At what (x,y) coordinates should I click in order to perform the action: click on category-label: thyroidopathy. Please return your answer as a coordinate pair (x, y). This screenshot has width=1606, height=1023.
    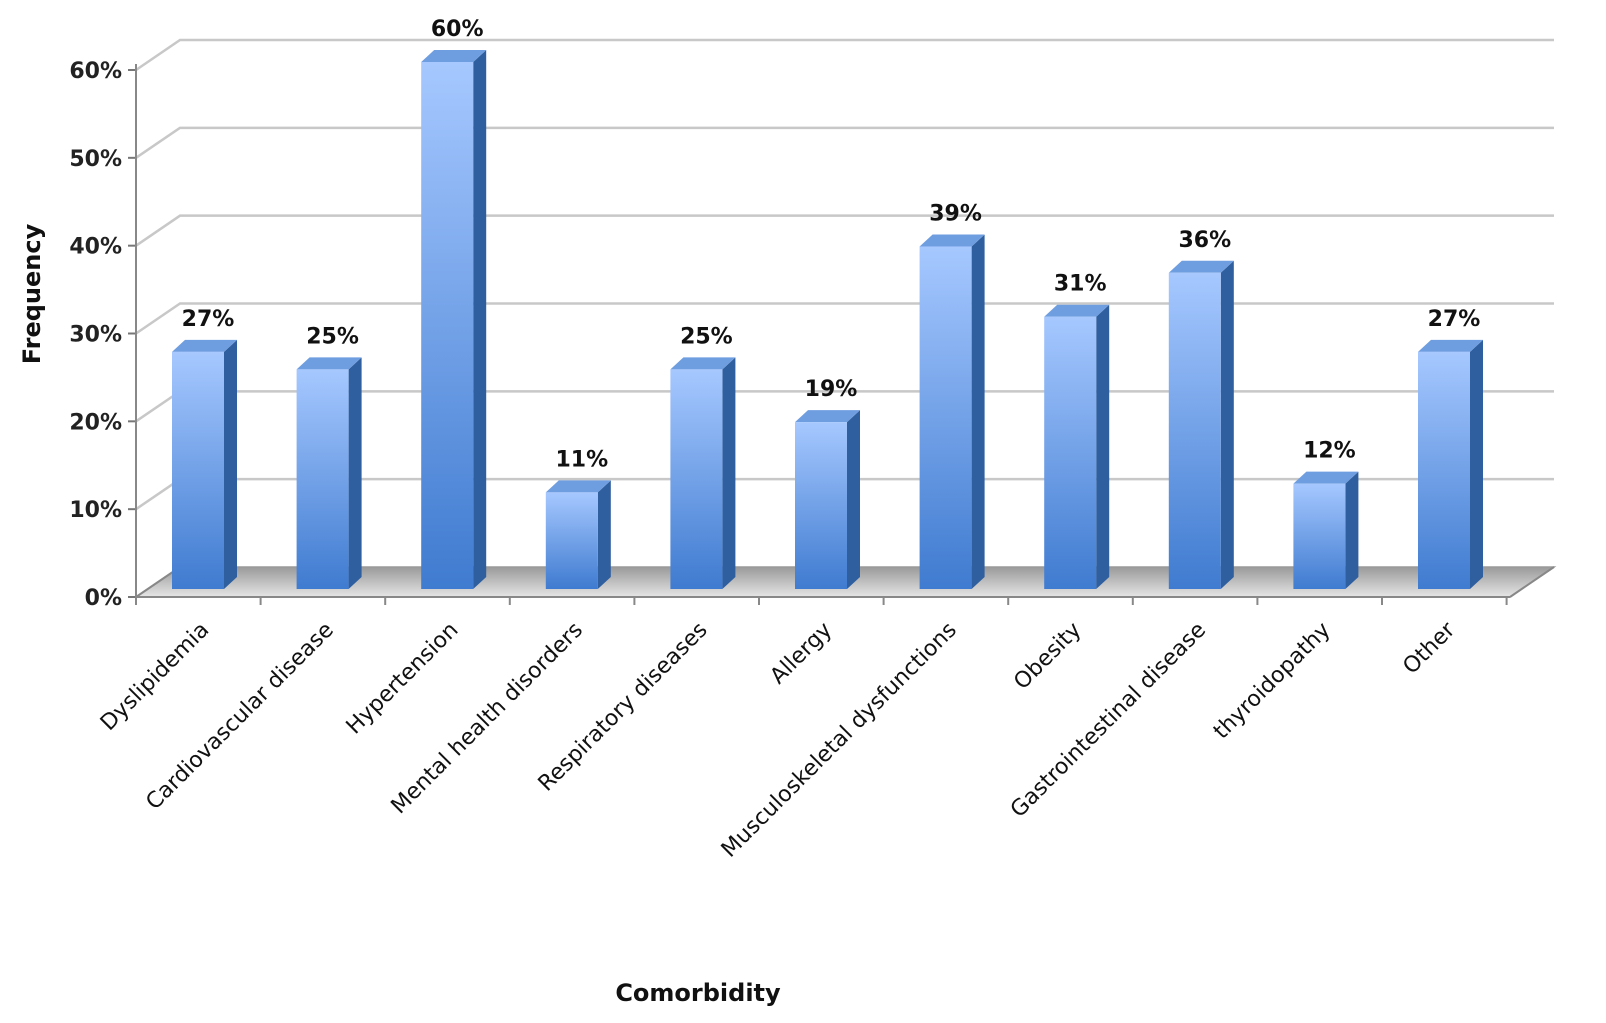
    Looking at the image, I should click on (1272, 681).